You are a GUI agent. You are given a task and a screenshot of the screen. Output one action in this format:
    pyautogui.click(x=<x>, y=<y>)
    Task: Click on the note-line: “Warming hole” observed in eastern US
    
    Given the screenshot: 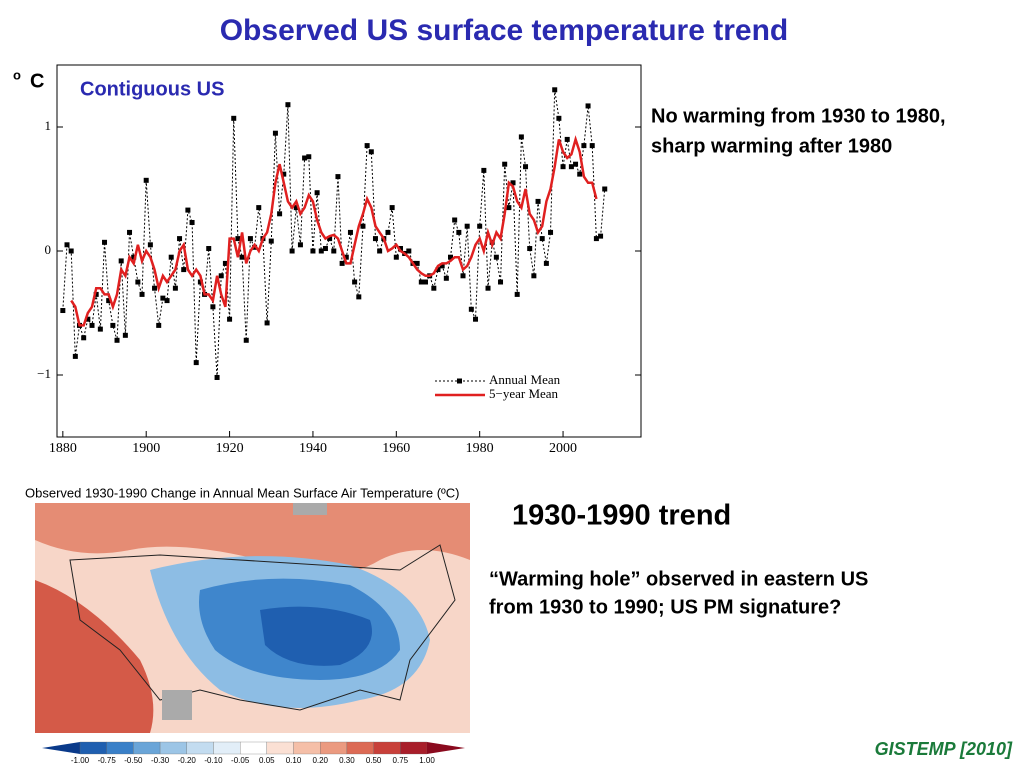 What is the action you would take?
    pyautogui.click(x=678, y=579)
    